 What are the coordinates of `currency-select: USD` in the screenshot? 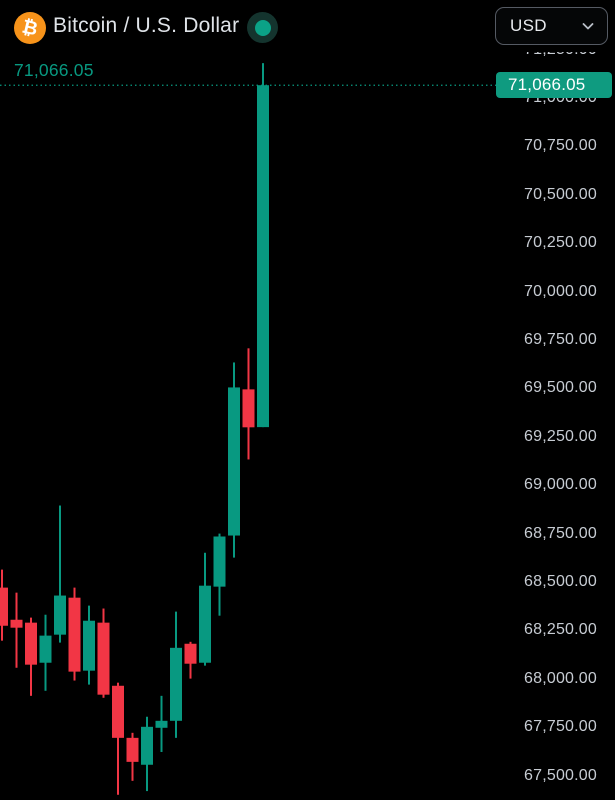 It's located at (551, 26).